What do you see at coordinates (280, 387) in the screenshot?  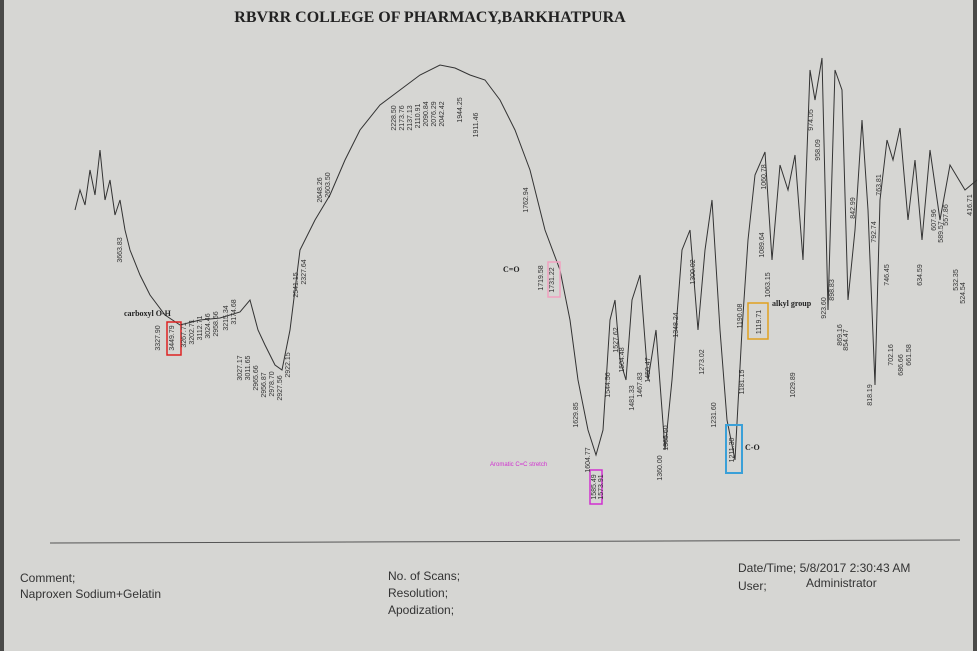 I see `peak-label: 2927.56` at bounding box center [280, 387].